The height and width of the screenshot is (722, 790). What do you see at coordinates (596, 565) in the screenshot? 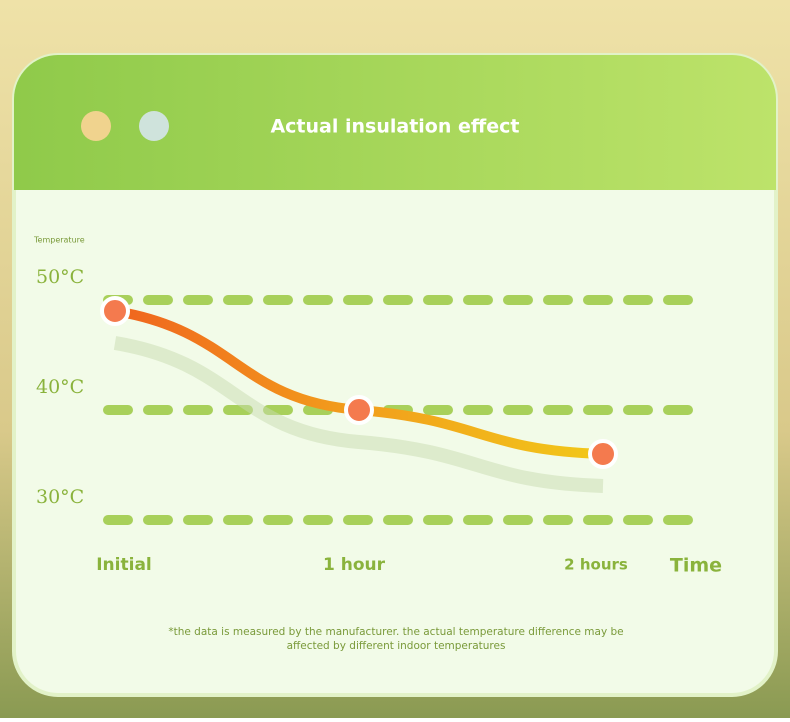
I see `x-tick-label: 2 hours` at bounding box center [596, 565].